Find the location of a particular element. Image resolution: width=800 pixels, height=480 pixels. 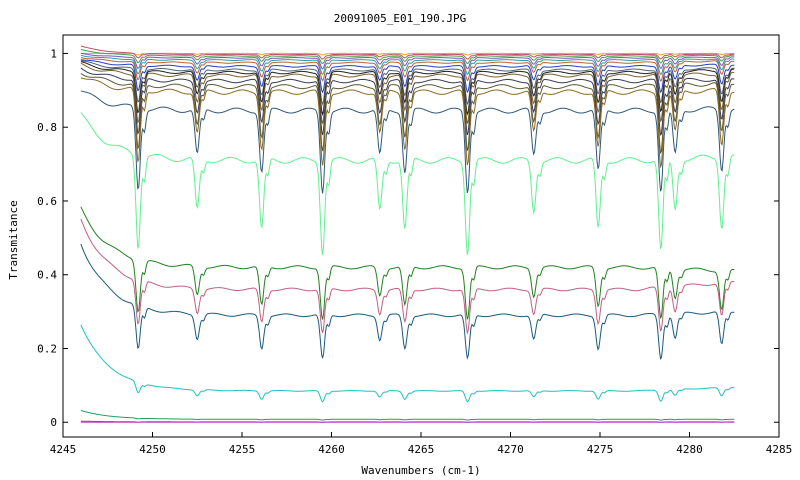

y-tick-label: 0 is located at coordinates (53, 422).